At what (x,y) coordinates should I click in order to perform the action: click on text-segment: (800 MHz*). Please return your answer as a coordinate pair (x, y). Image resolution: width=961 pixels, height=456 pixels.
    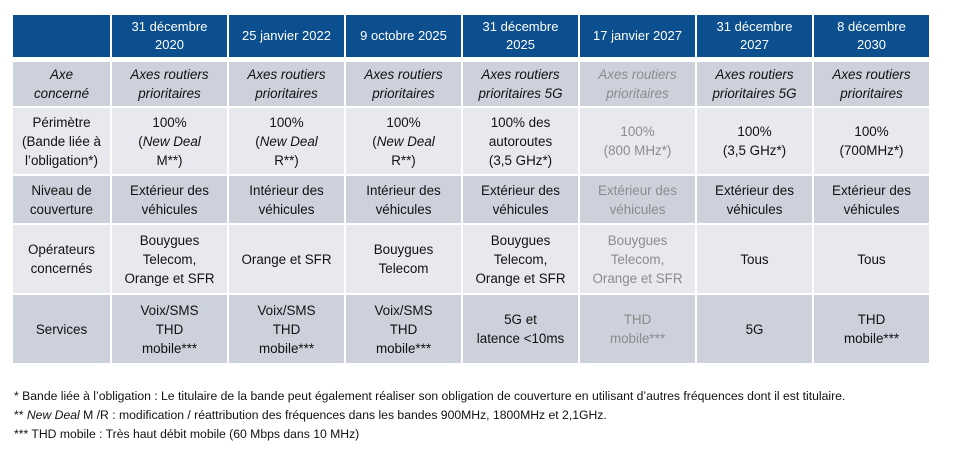
    Looking at the image, I should click on (637, 150).